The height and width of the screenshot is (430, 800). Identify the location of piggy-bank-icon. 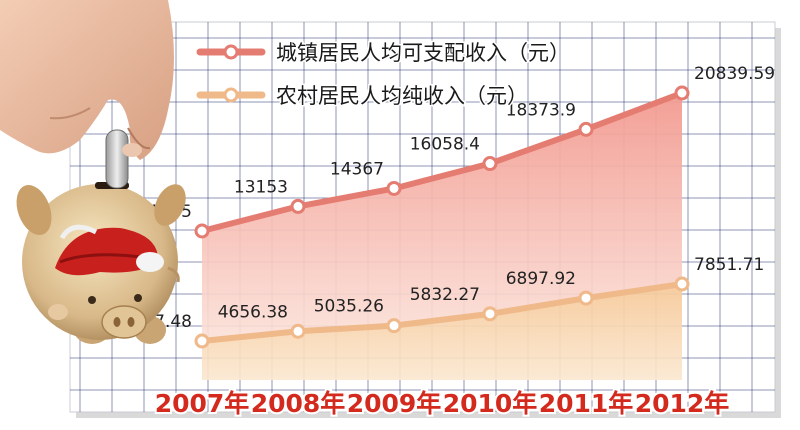
(101, 263).